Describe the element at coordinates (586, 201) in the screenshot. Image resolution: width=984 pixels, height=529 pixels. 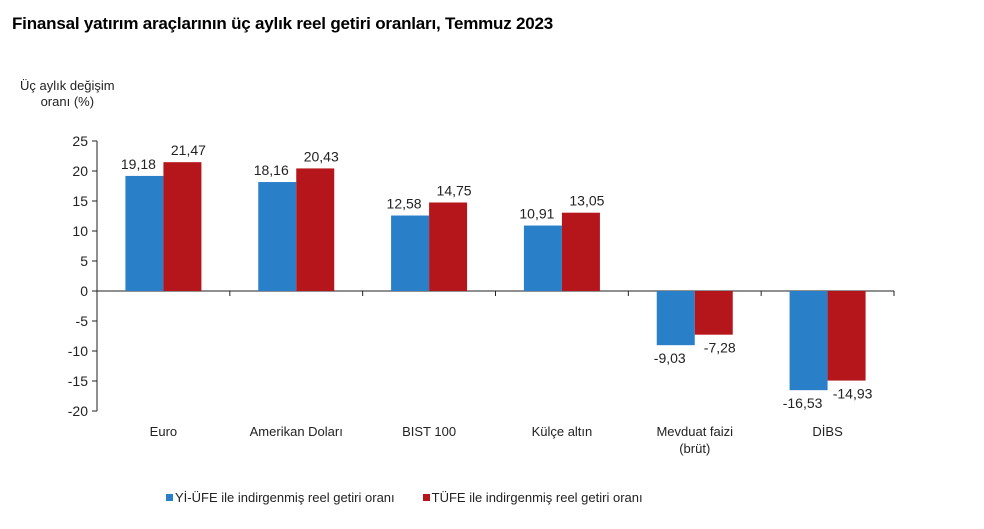
I see `value-label: 13,05` at that location.